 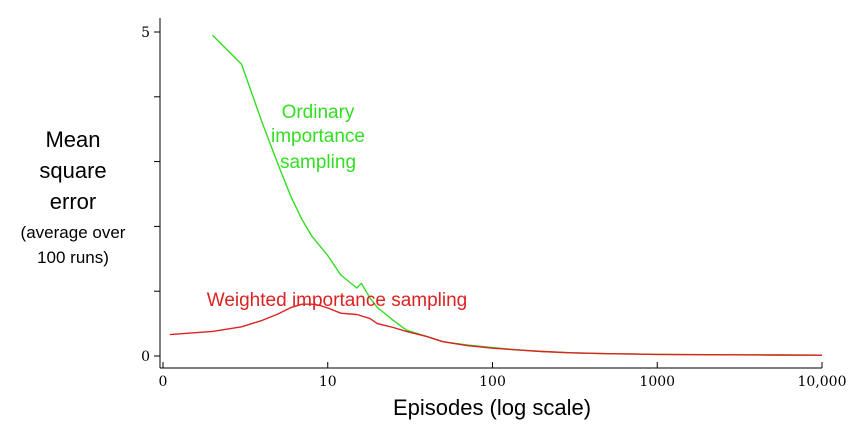 I want to click on y-axis-sublabel-line-2: 100 runs), so click(x=73, y=257).